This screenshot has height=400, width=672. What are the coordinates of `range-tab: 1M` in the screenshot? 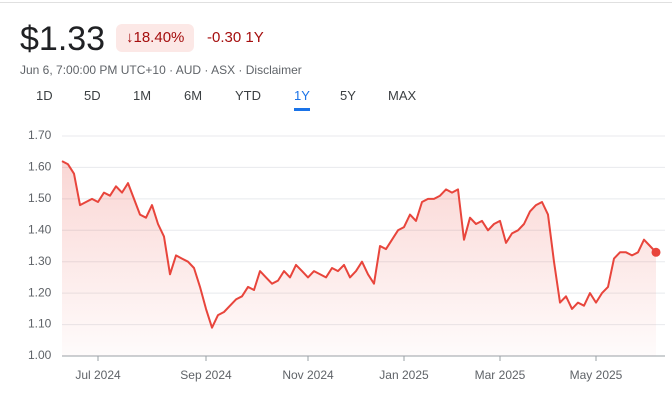 It's located at (142, 95).